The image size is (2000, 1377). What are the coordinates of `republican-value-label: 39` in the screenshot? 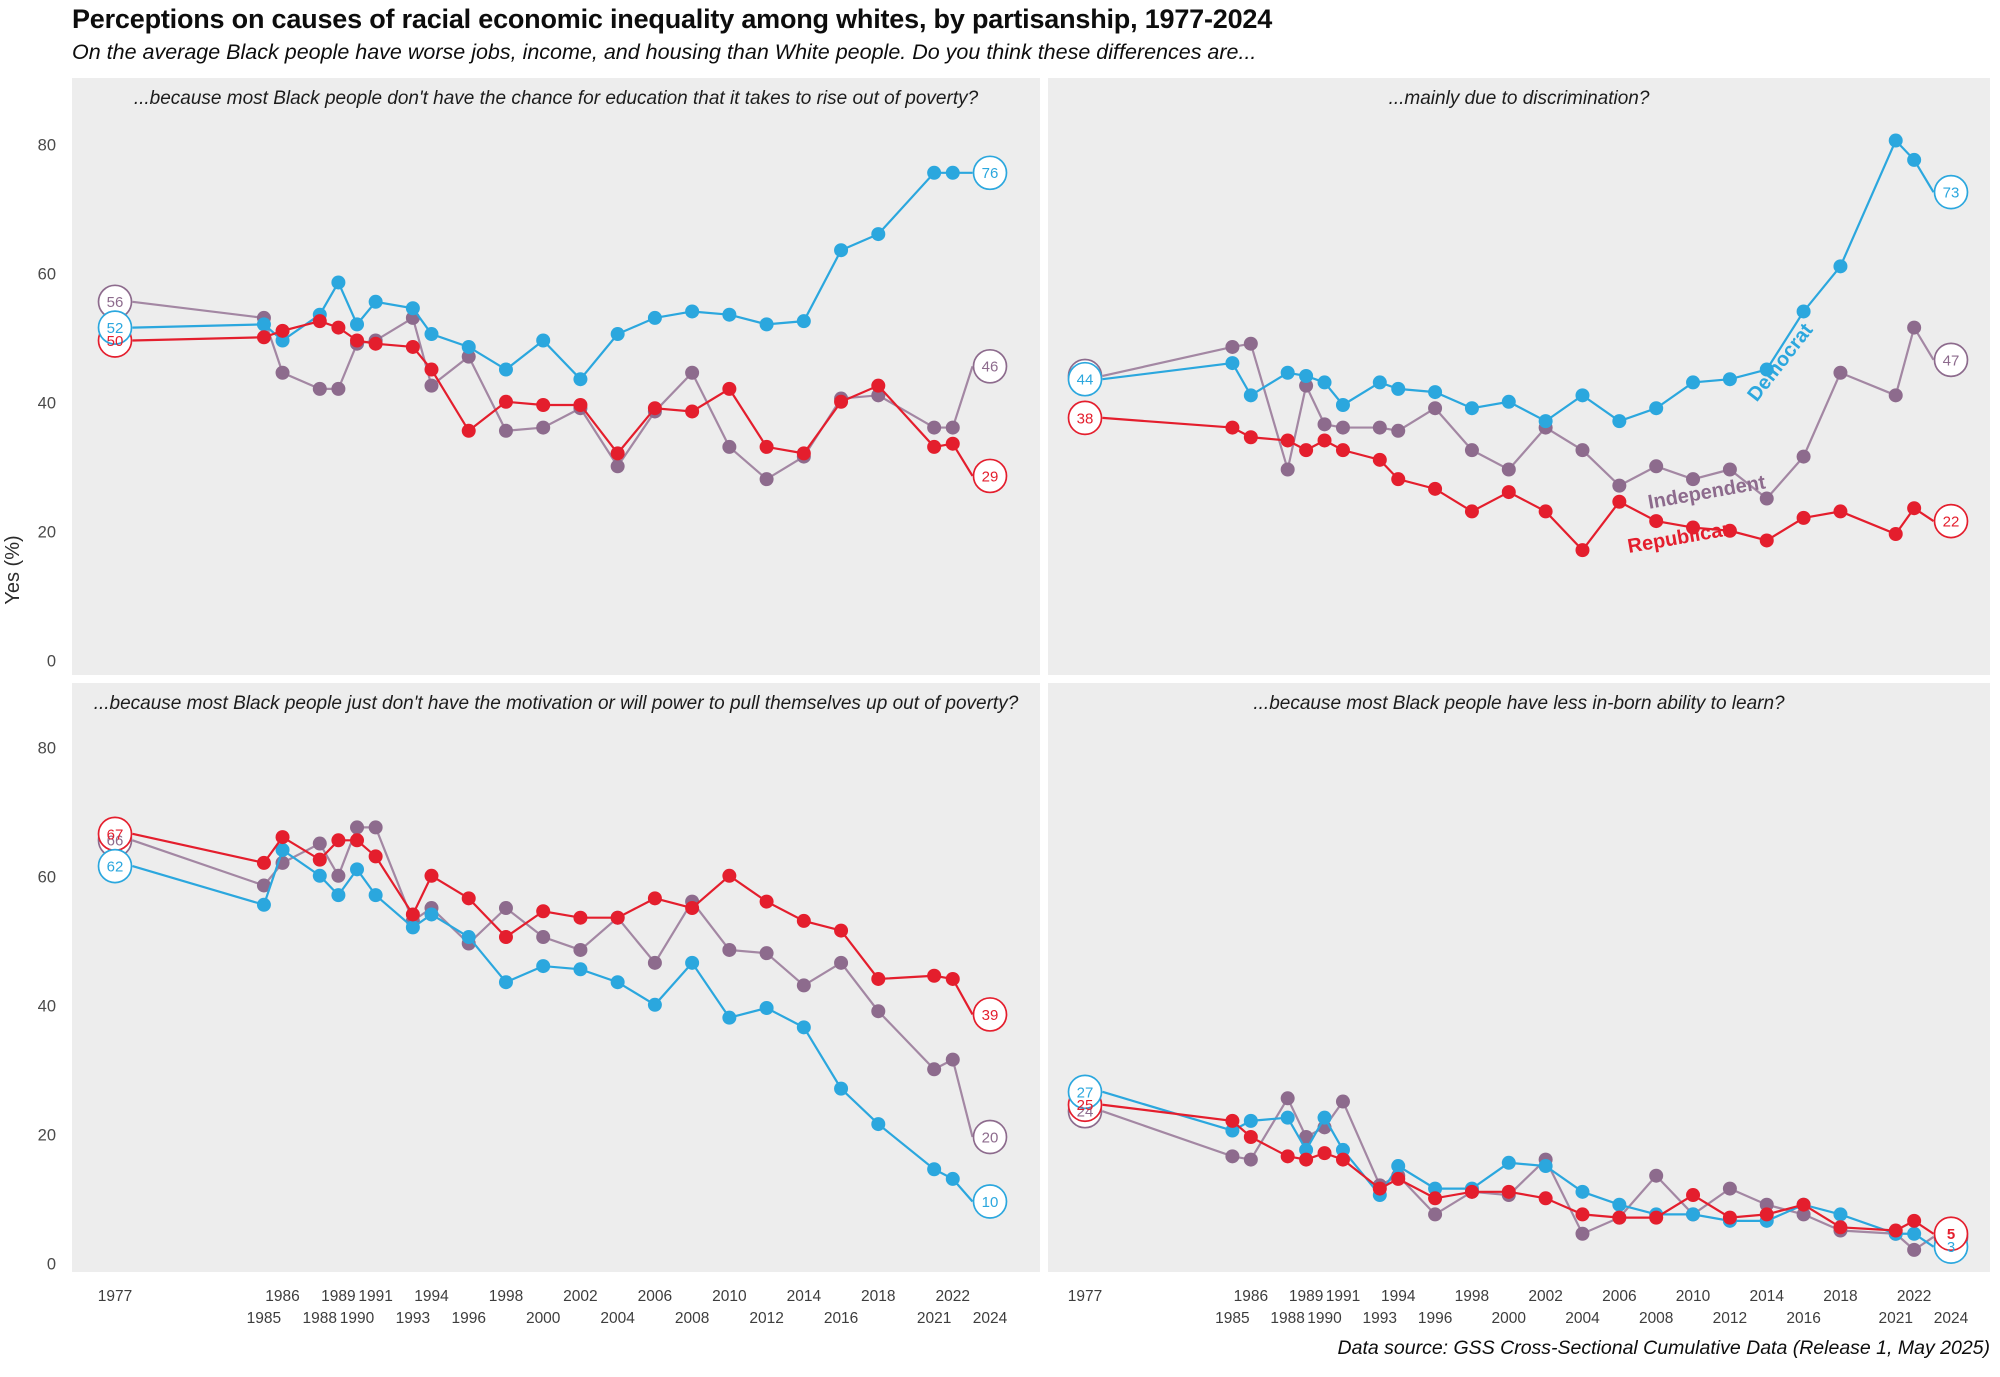 It's located at (990, 1015).